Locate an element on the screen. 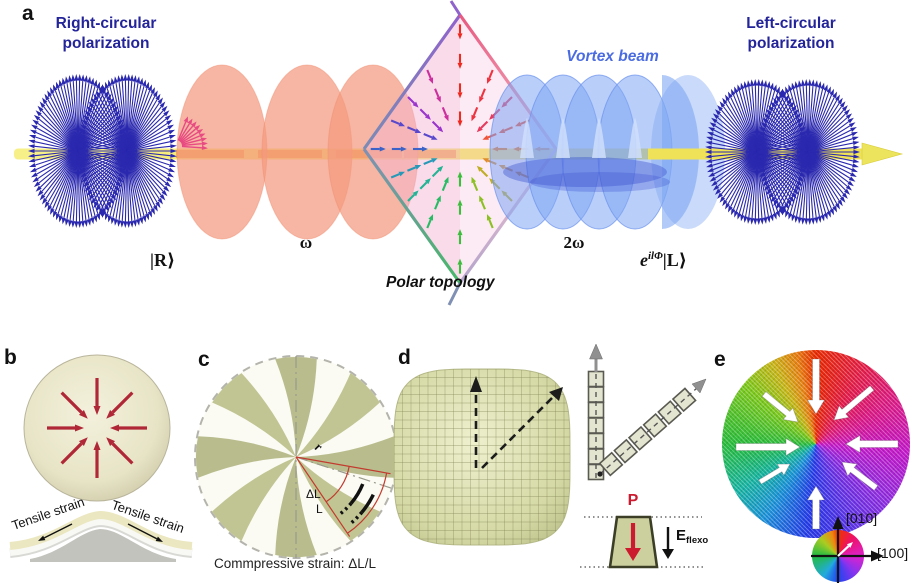 The image size is (913, 584). ket-r-label: |R⟩ is located at coordinates (163, 260).